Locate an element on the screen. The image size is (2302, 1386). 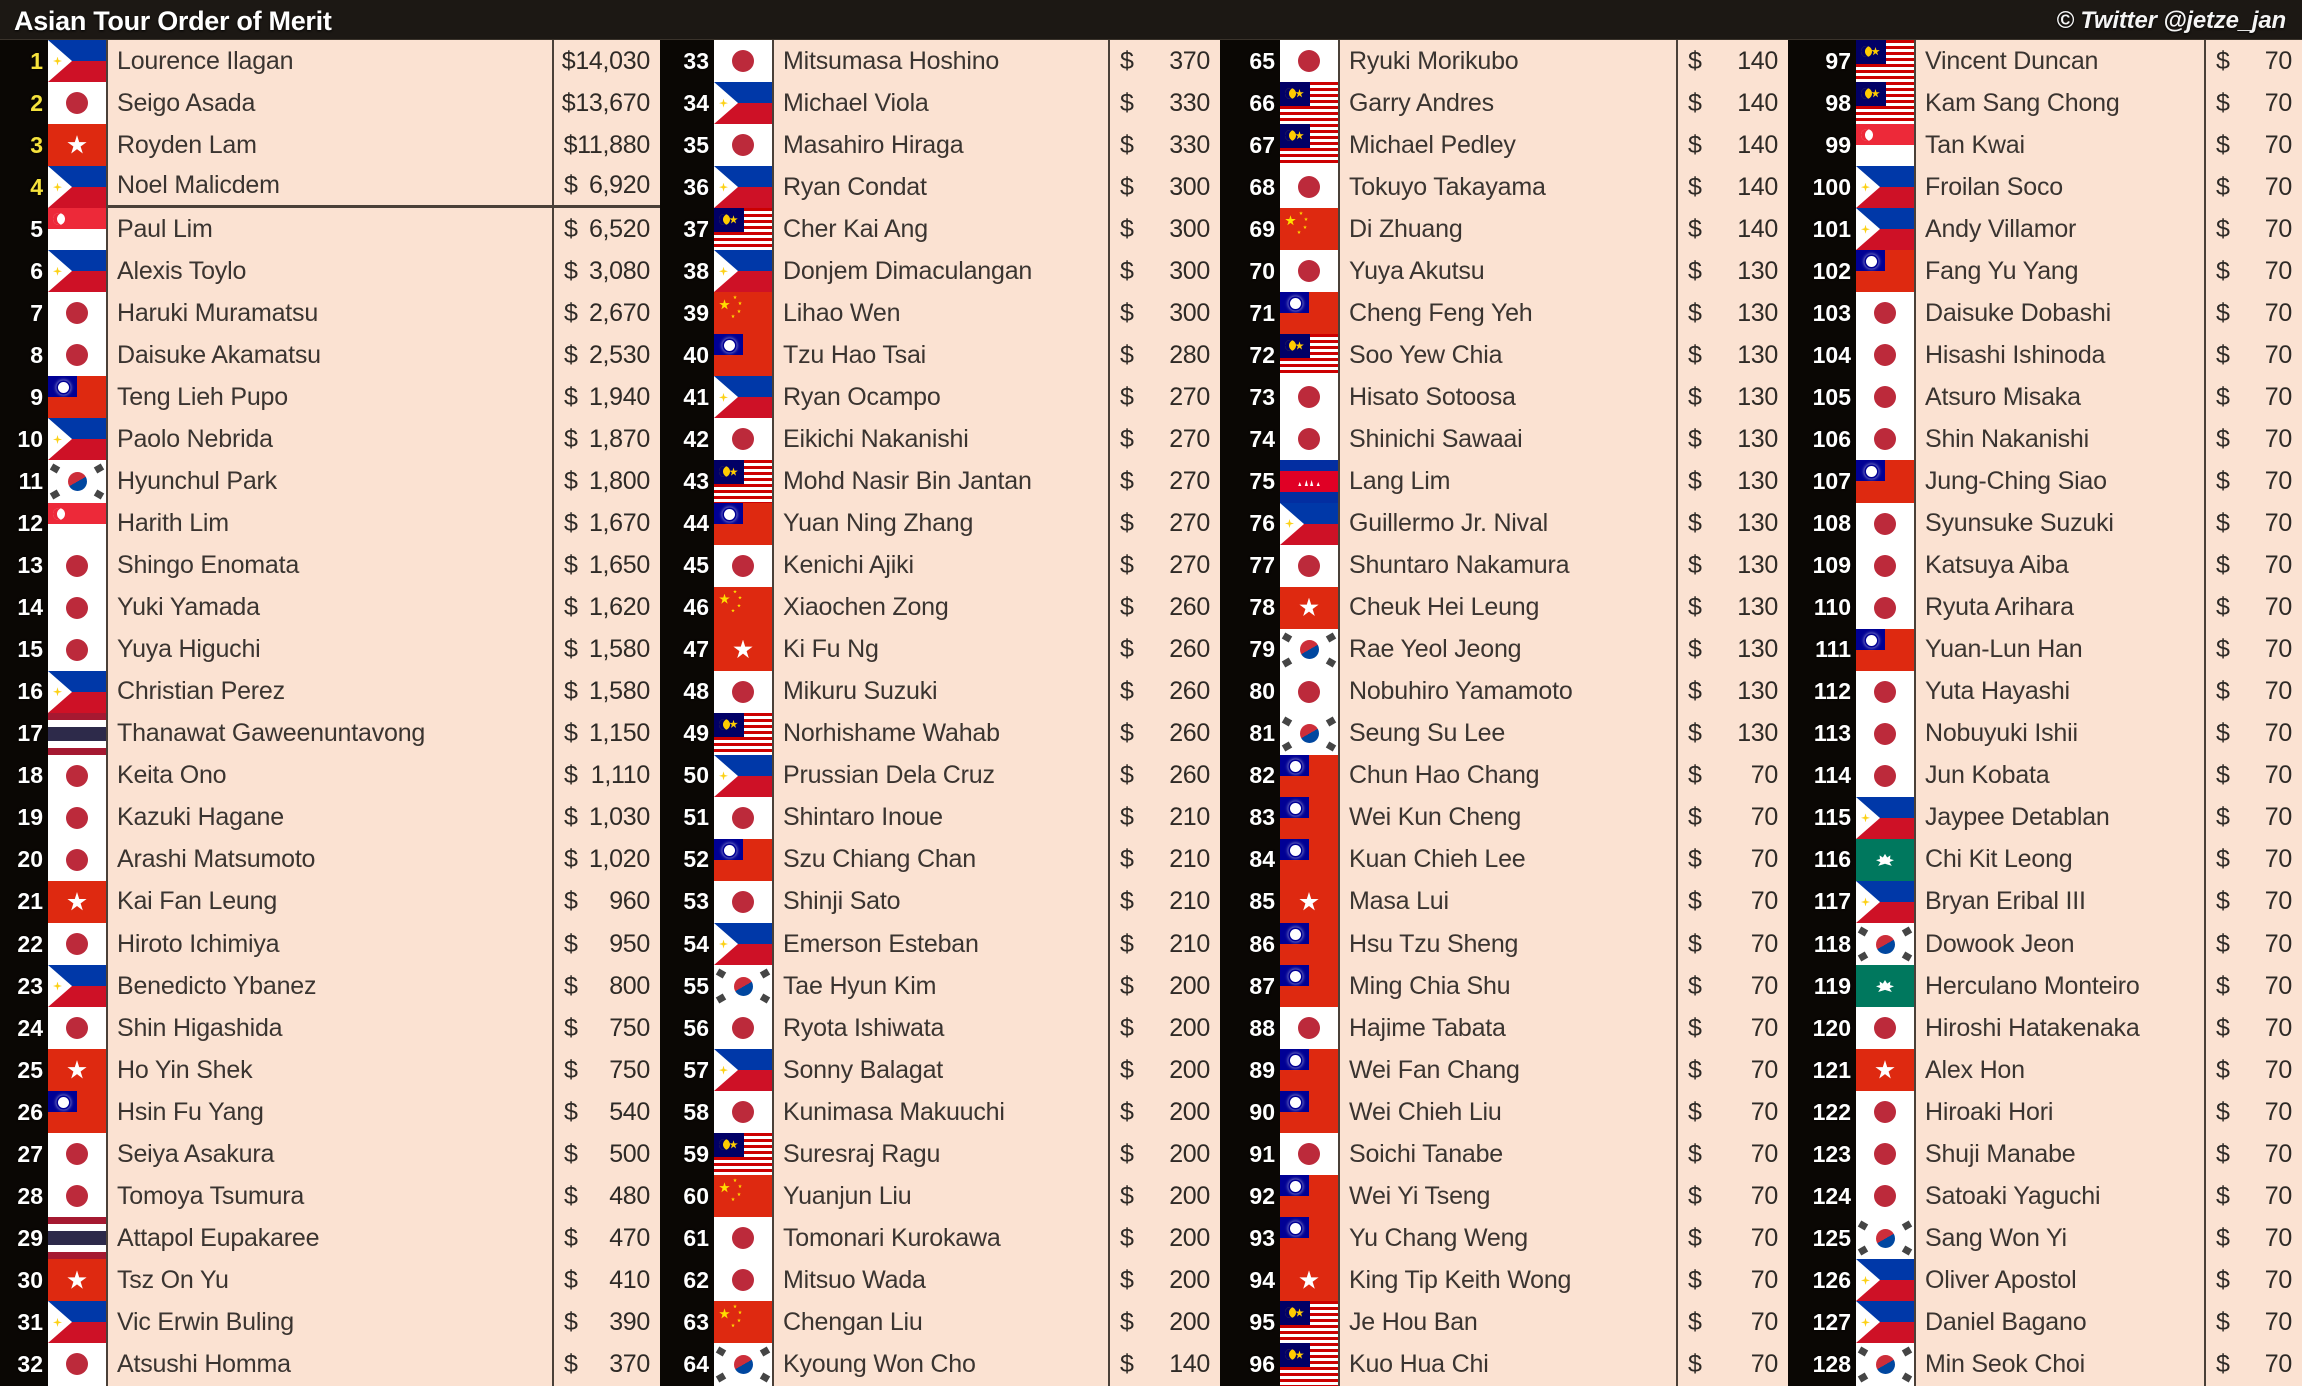
table-row: 87 Ming Chia Shu $70 is located at coordinates (1507, 986).